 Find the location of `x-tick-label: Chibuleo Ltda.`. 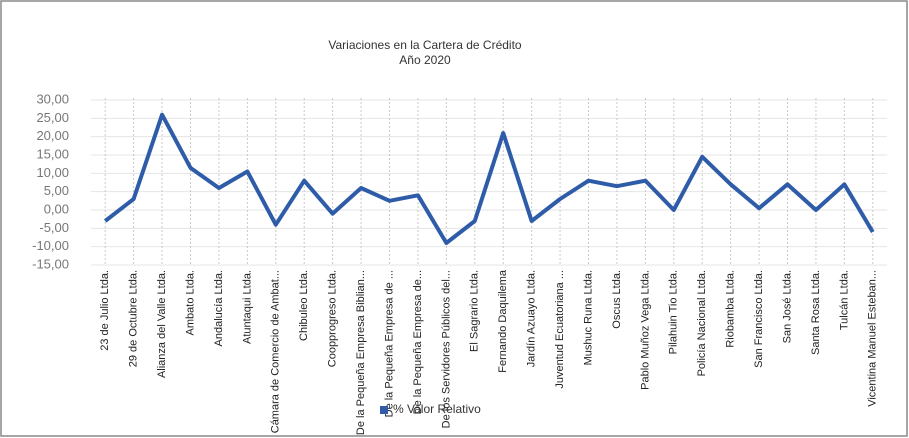

x-tick-label: Chibuleo Ltda. is located at coordinates (304, 305).